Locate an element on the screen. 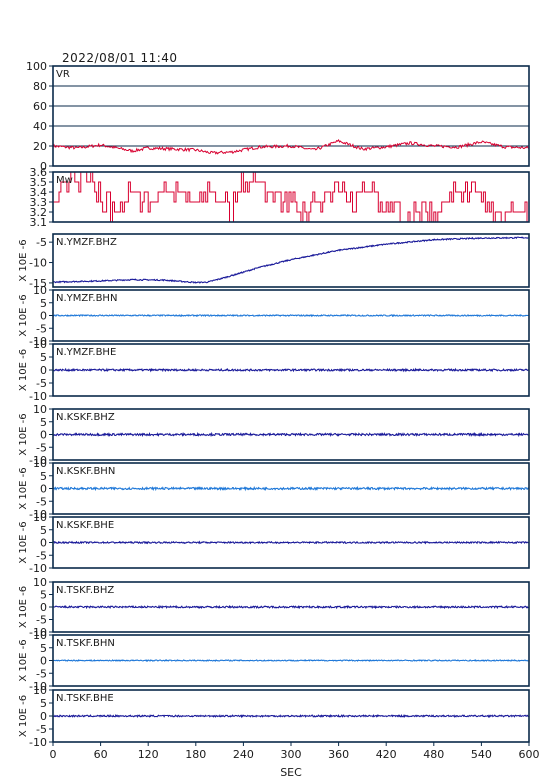 This screenshot has width=554, height=781. x-tick-label: 60 is located at coordinates (101, 754).